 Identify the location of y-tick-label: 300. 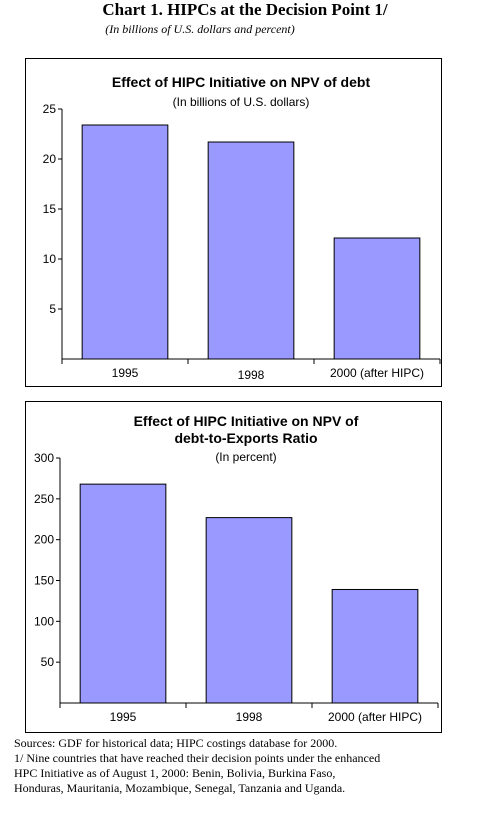
(44, 458).